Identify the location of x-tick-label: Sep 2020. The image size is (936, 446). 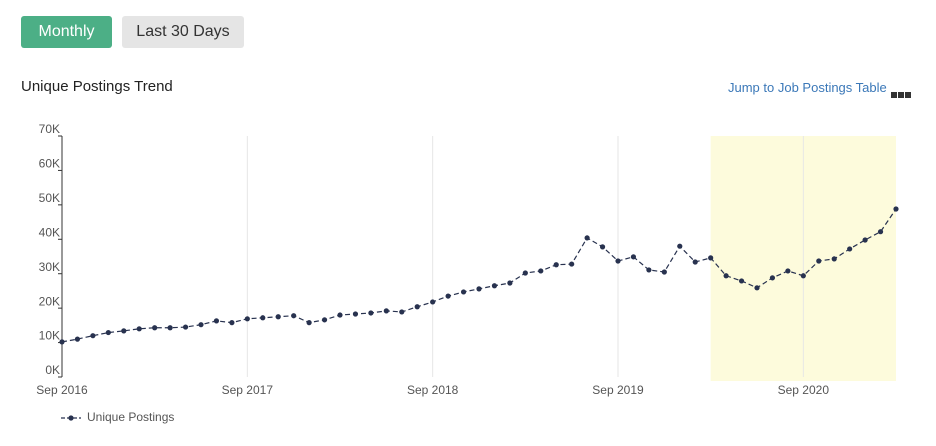
(804, 390).